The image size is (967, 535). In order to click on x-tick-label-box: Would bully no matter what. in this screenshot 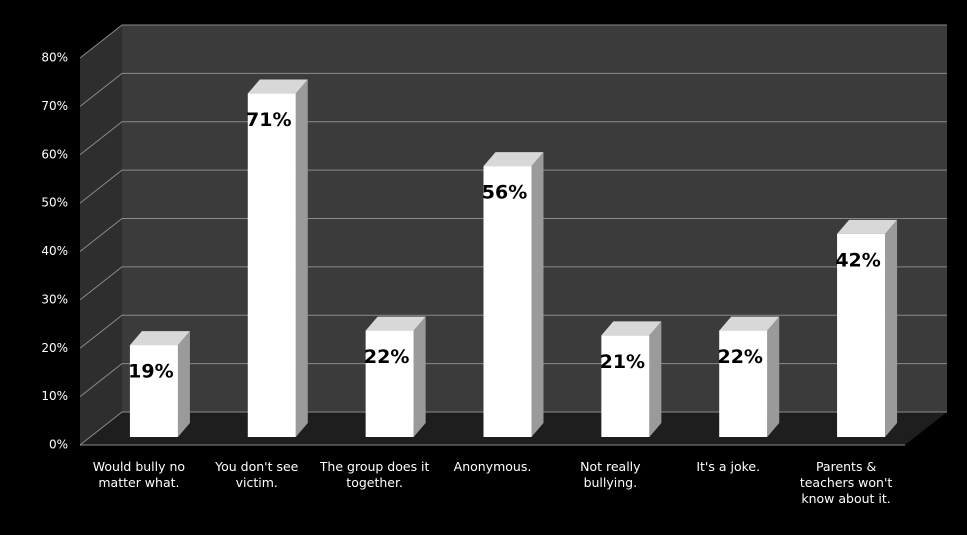, I will do `click(139, 474)`.